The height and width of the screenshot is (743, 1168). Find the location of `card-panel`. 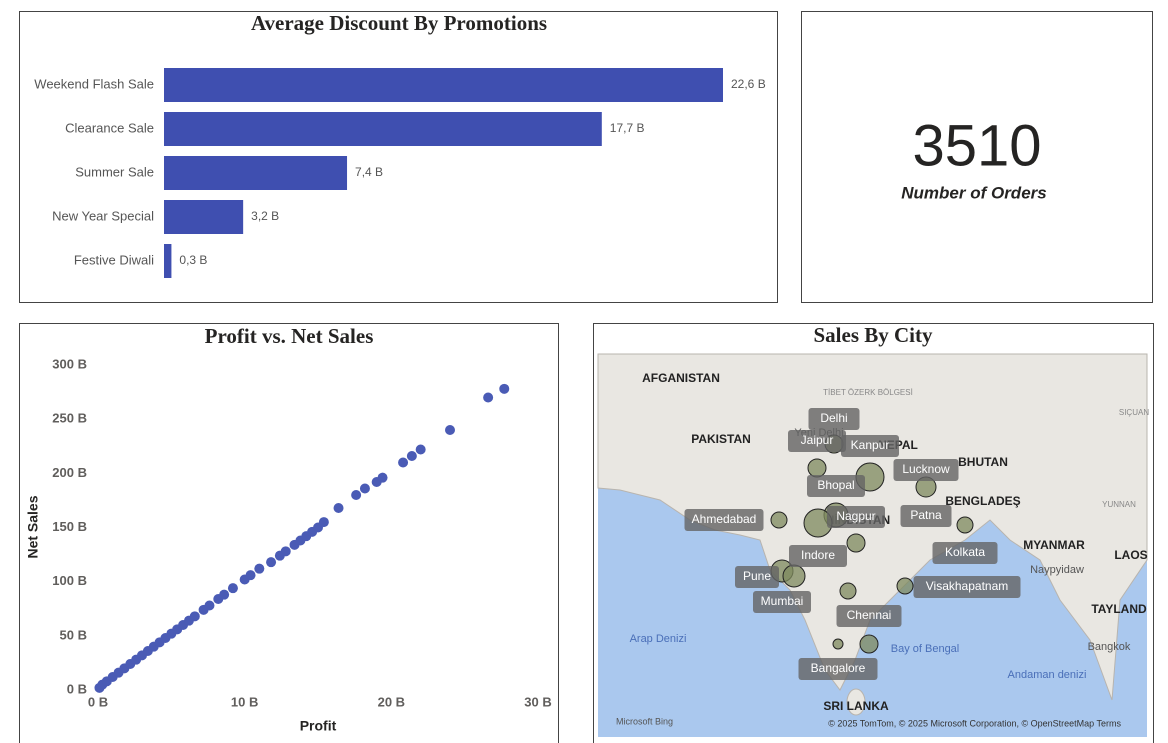

card-panel is located at coordinates (977, 157).